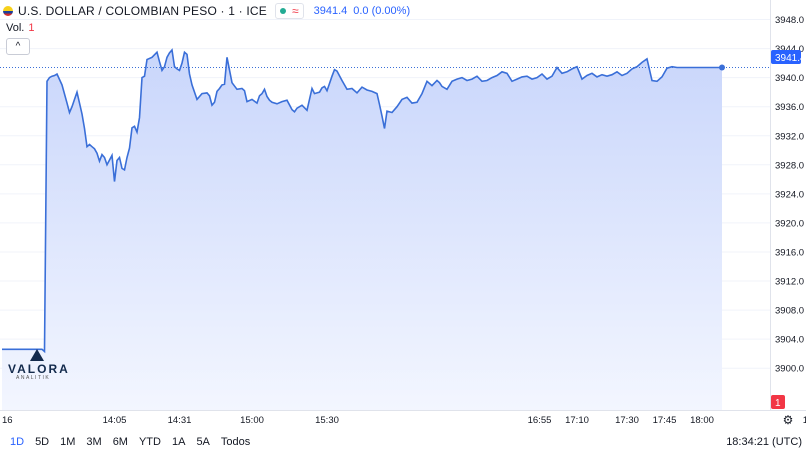  I want to click on settings-gear-icon: ⚙, so click(788, 420).